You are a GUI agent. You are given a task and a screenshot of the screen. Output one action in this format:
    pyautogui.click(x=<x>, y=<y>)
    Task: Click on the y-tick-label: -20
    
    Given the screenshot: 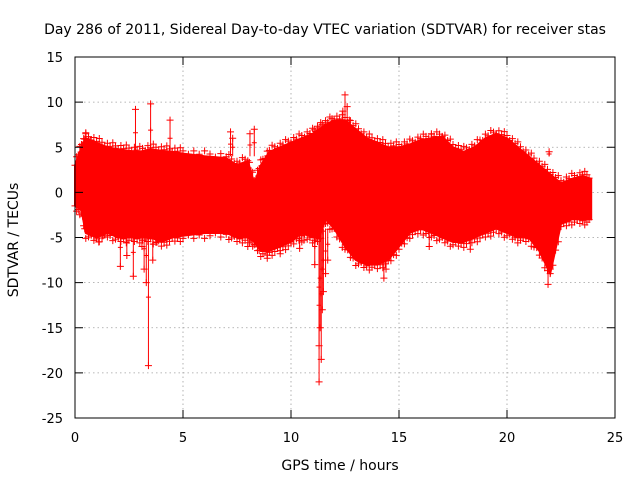 What is the action you would take?
    pyautogui.click(x=52, y=374)
    